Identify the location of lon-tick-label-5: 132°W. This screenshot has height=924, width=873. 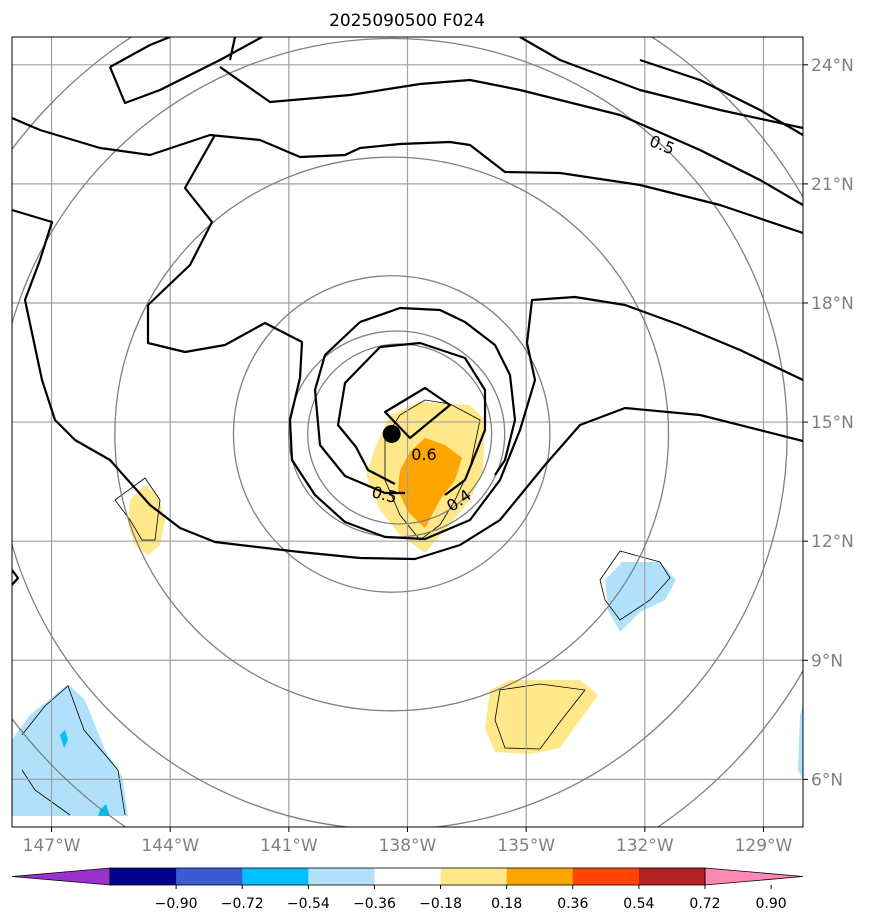
(645, 846).